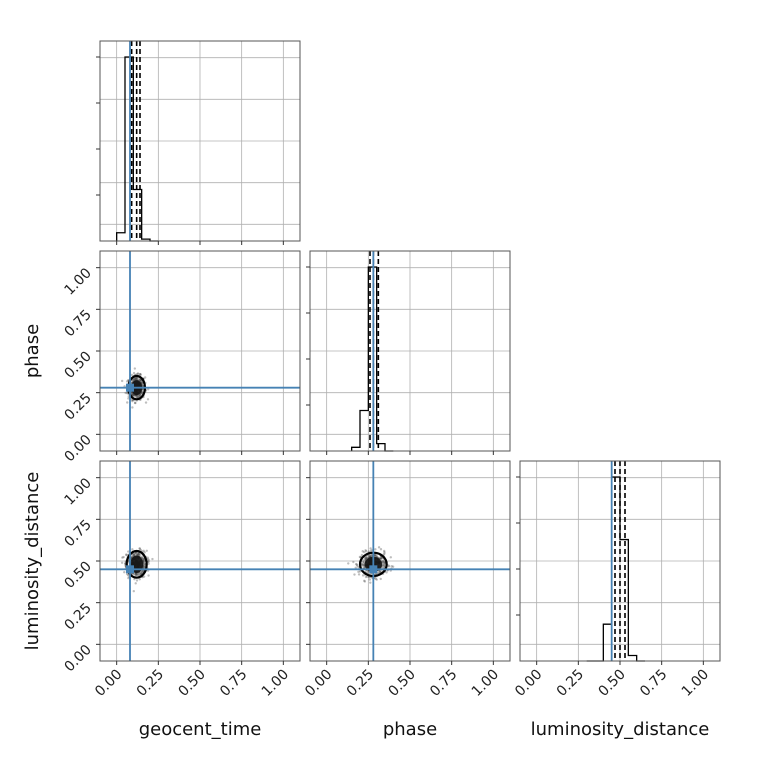  I want to click on histogram-panel-luminosity_distance: 0.00 0.25 0.50 0.75 1.00, so click(616, 580).